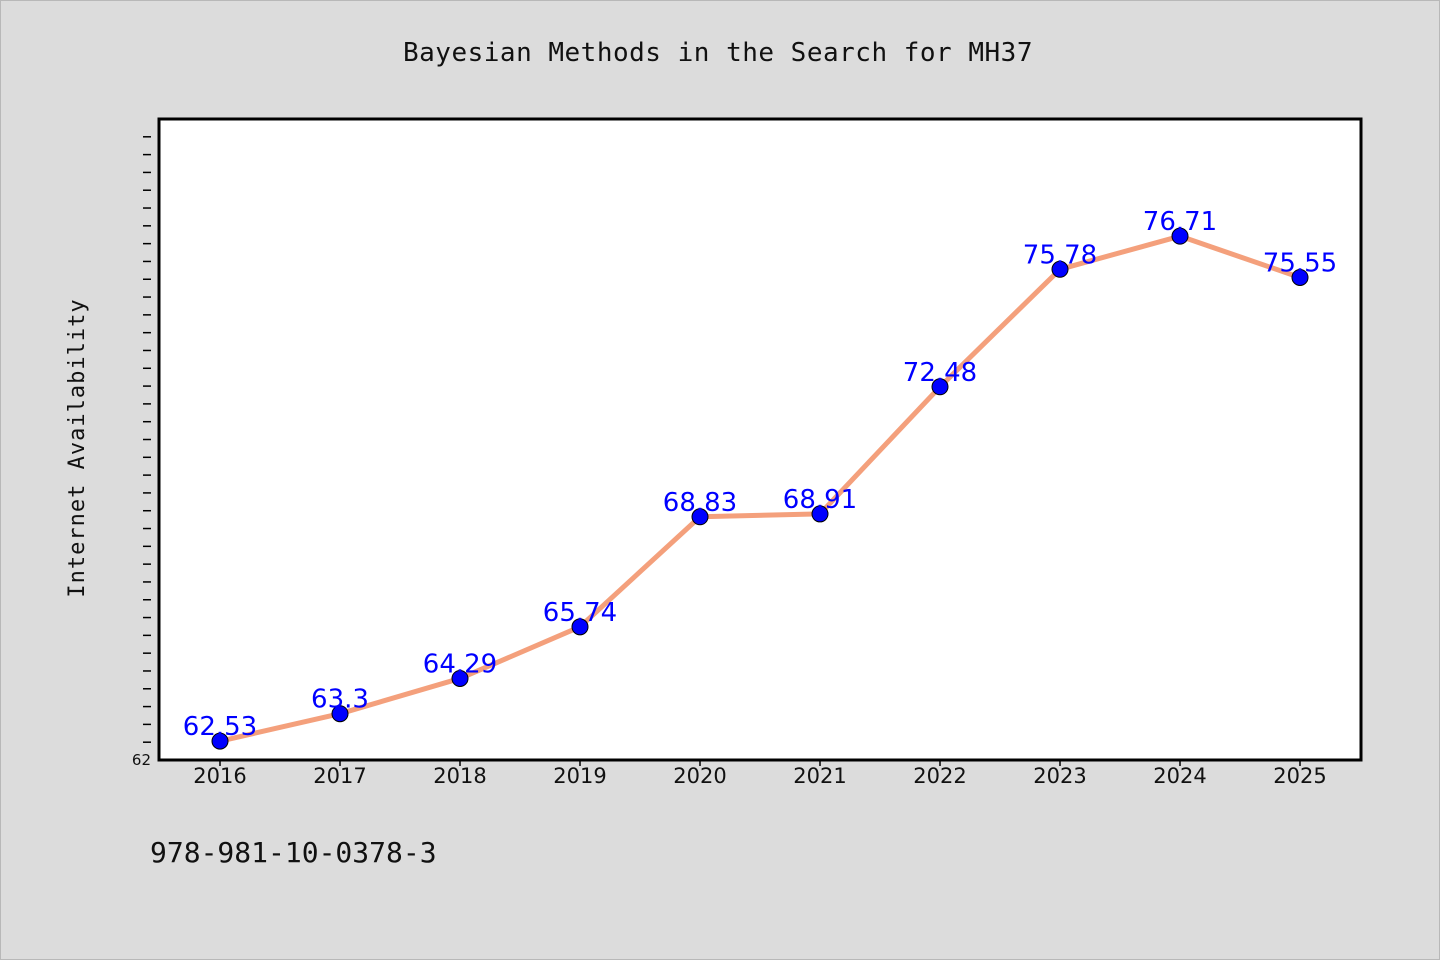 The image size is (1440, 960). I want to click on isbn-text: 978-981-10-0378-3, so click(293, 852).